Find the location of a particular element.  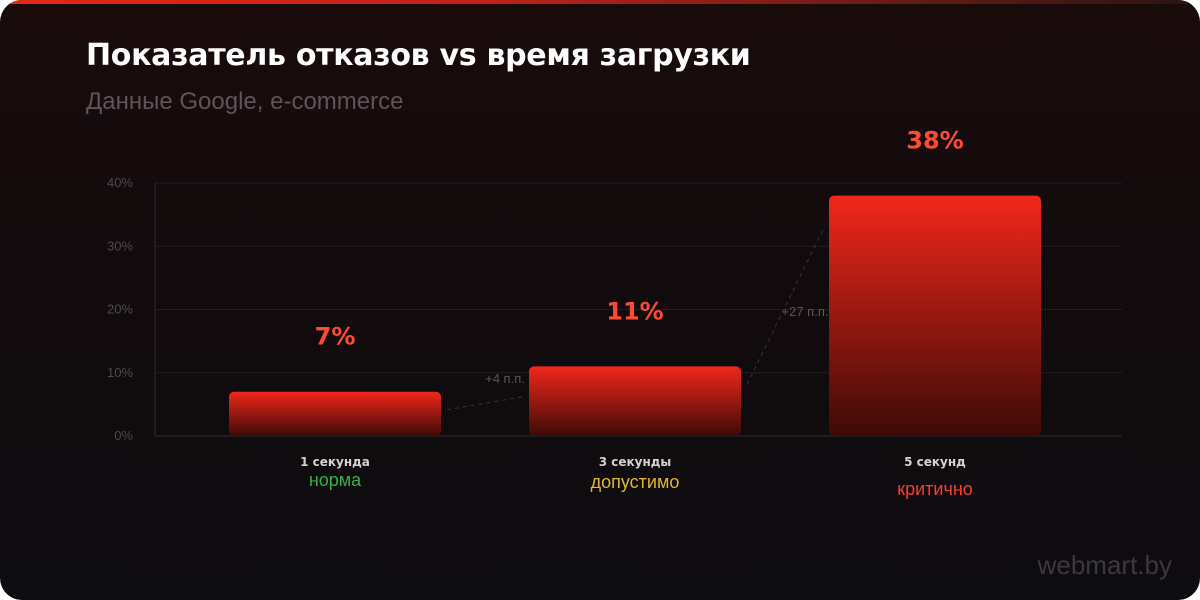

x-tick-label: 1 секунда is located at coordinates (335, 462).